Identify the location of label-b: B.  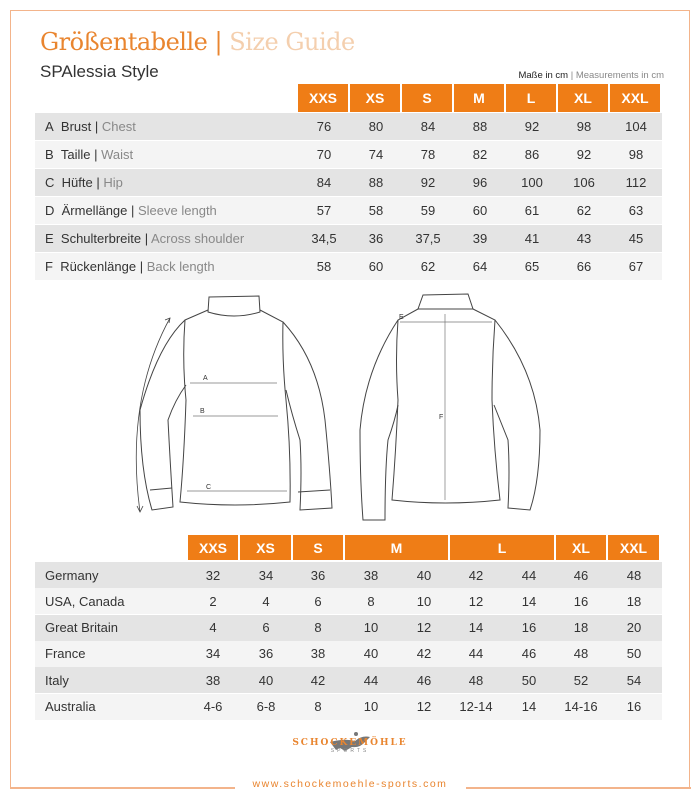
(202, 411).